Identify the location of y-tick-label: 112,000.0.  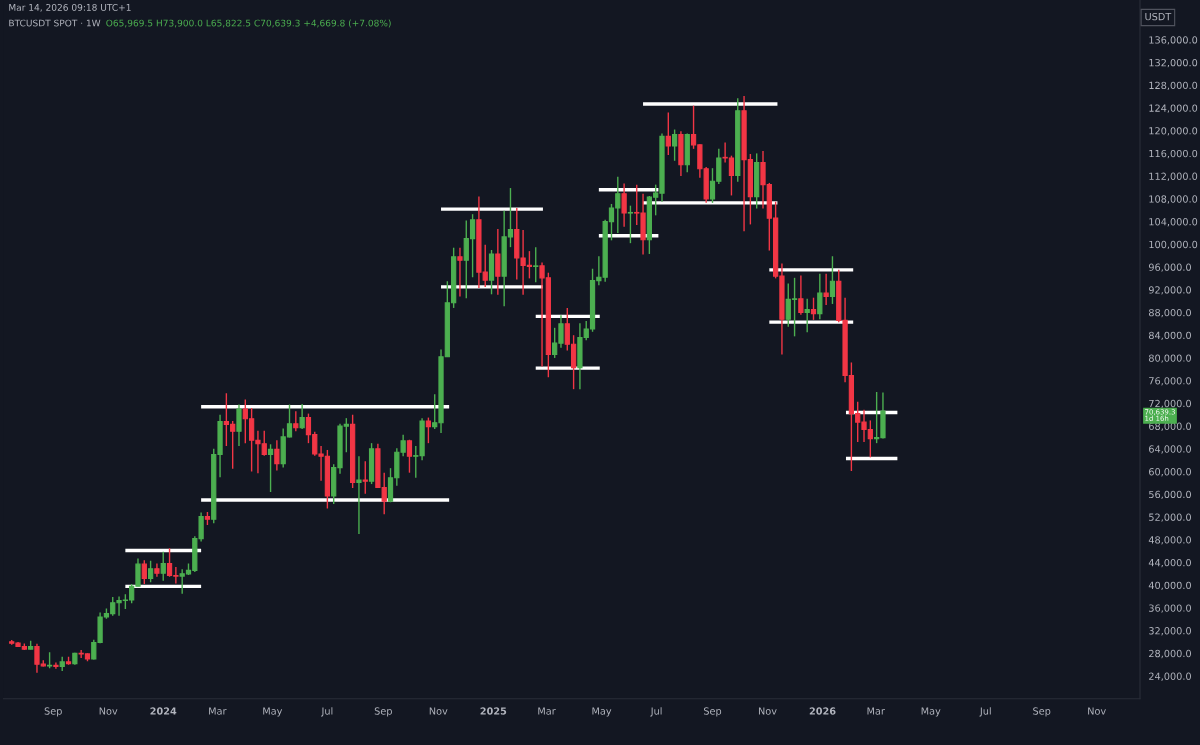
(1173, 176).